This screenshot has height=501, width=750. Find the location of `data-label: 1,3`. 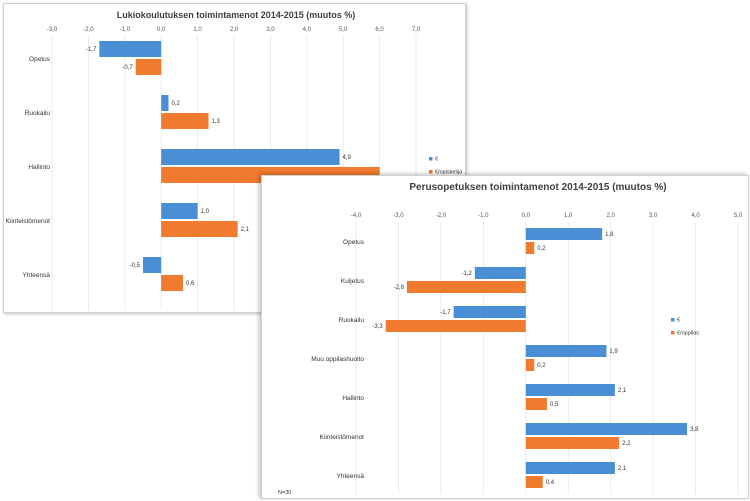

data-label: 1,3 is located at coordinates (216, 122).